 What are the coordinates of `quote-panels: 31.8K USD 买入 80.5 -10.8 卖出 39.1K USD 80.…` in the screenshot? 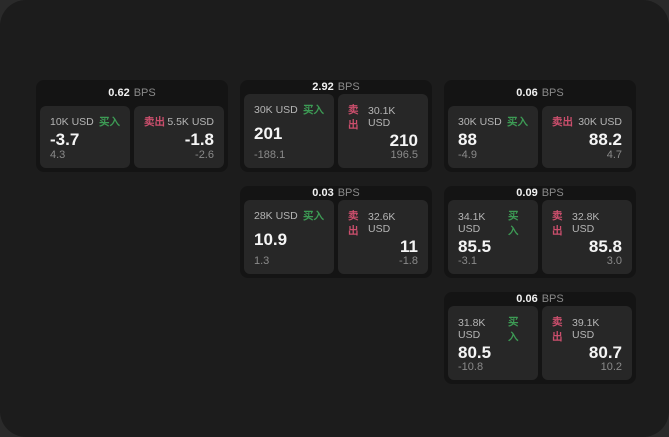 It's located at (540, 343).